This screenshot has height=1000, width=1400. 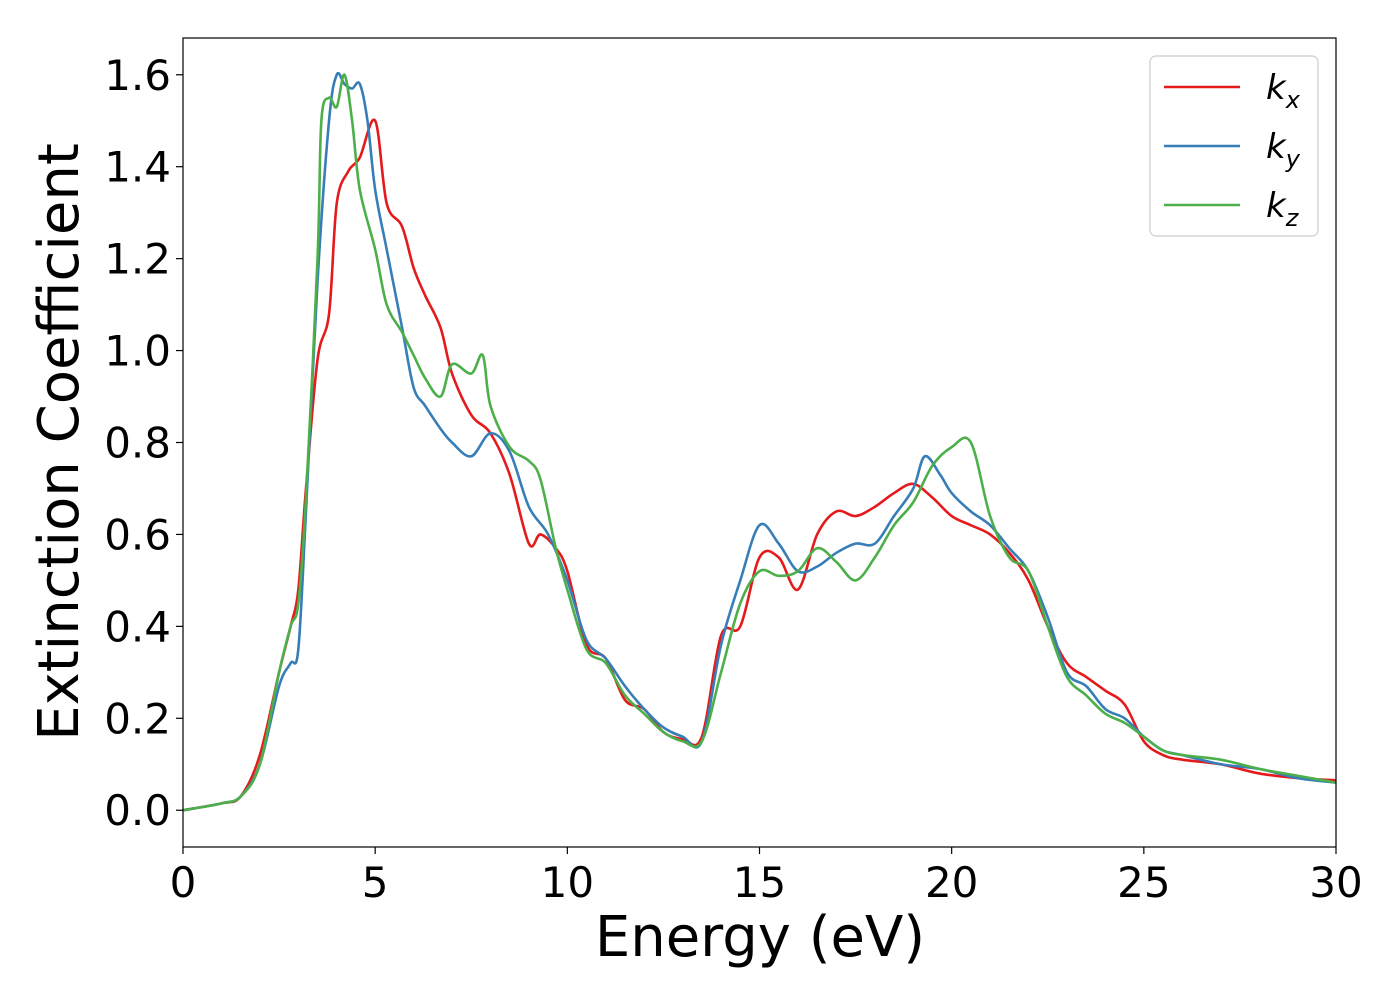 I want to click on y-tick-label: 1.0, so click(x=137, y=351).